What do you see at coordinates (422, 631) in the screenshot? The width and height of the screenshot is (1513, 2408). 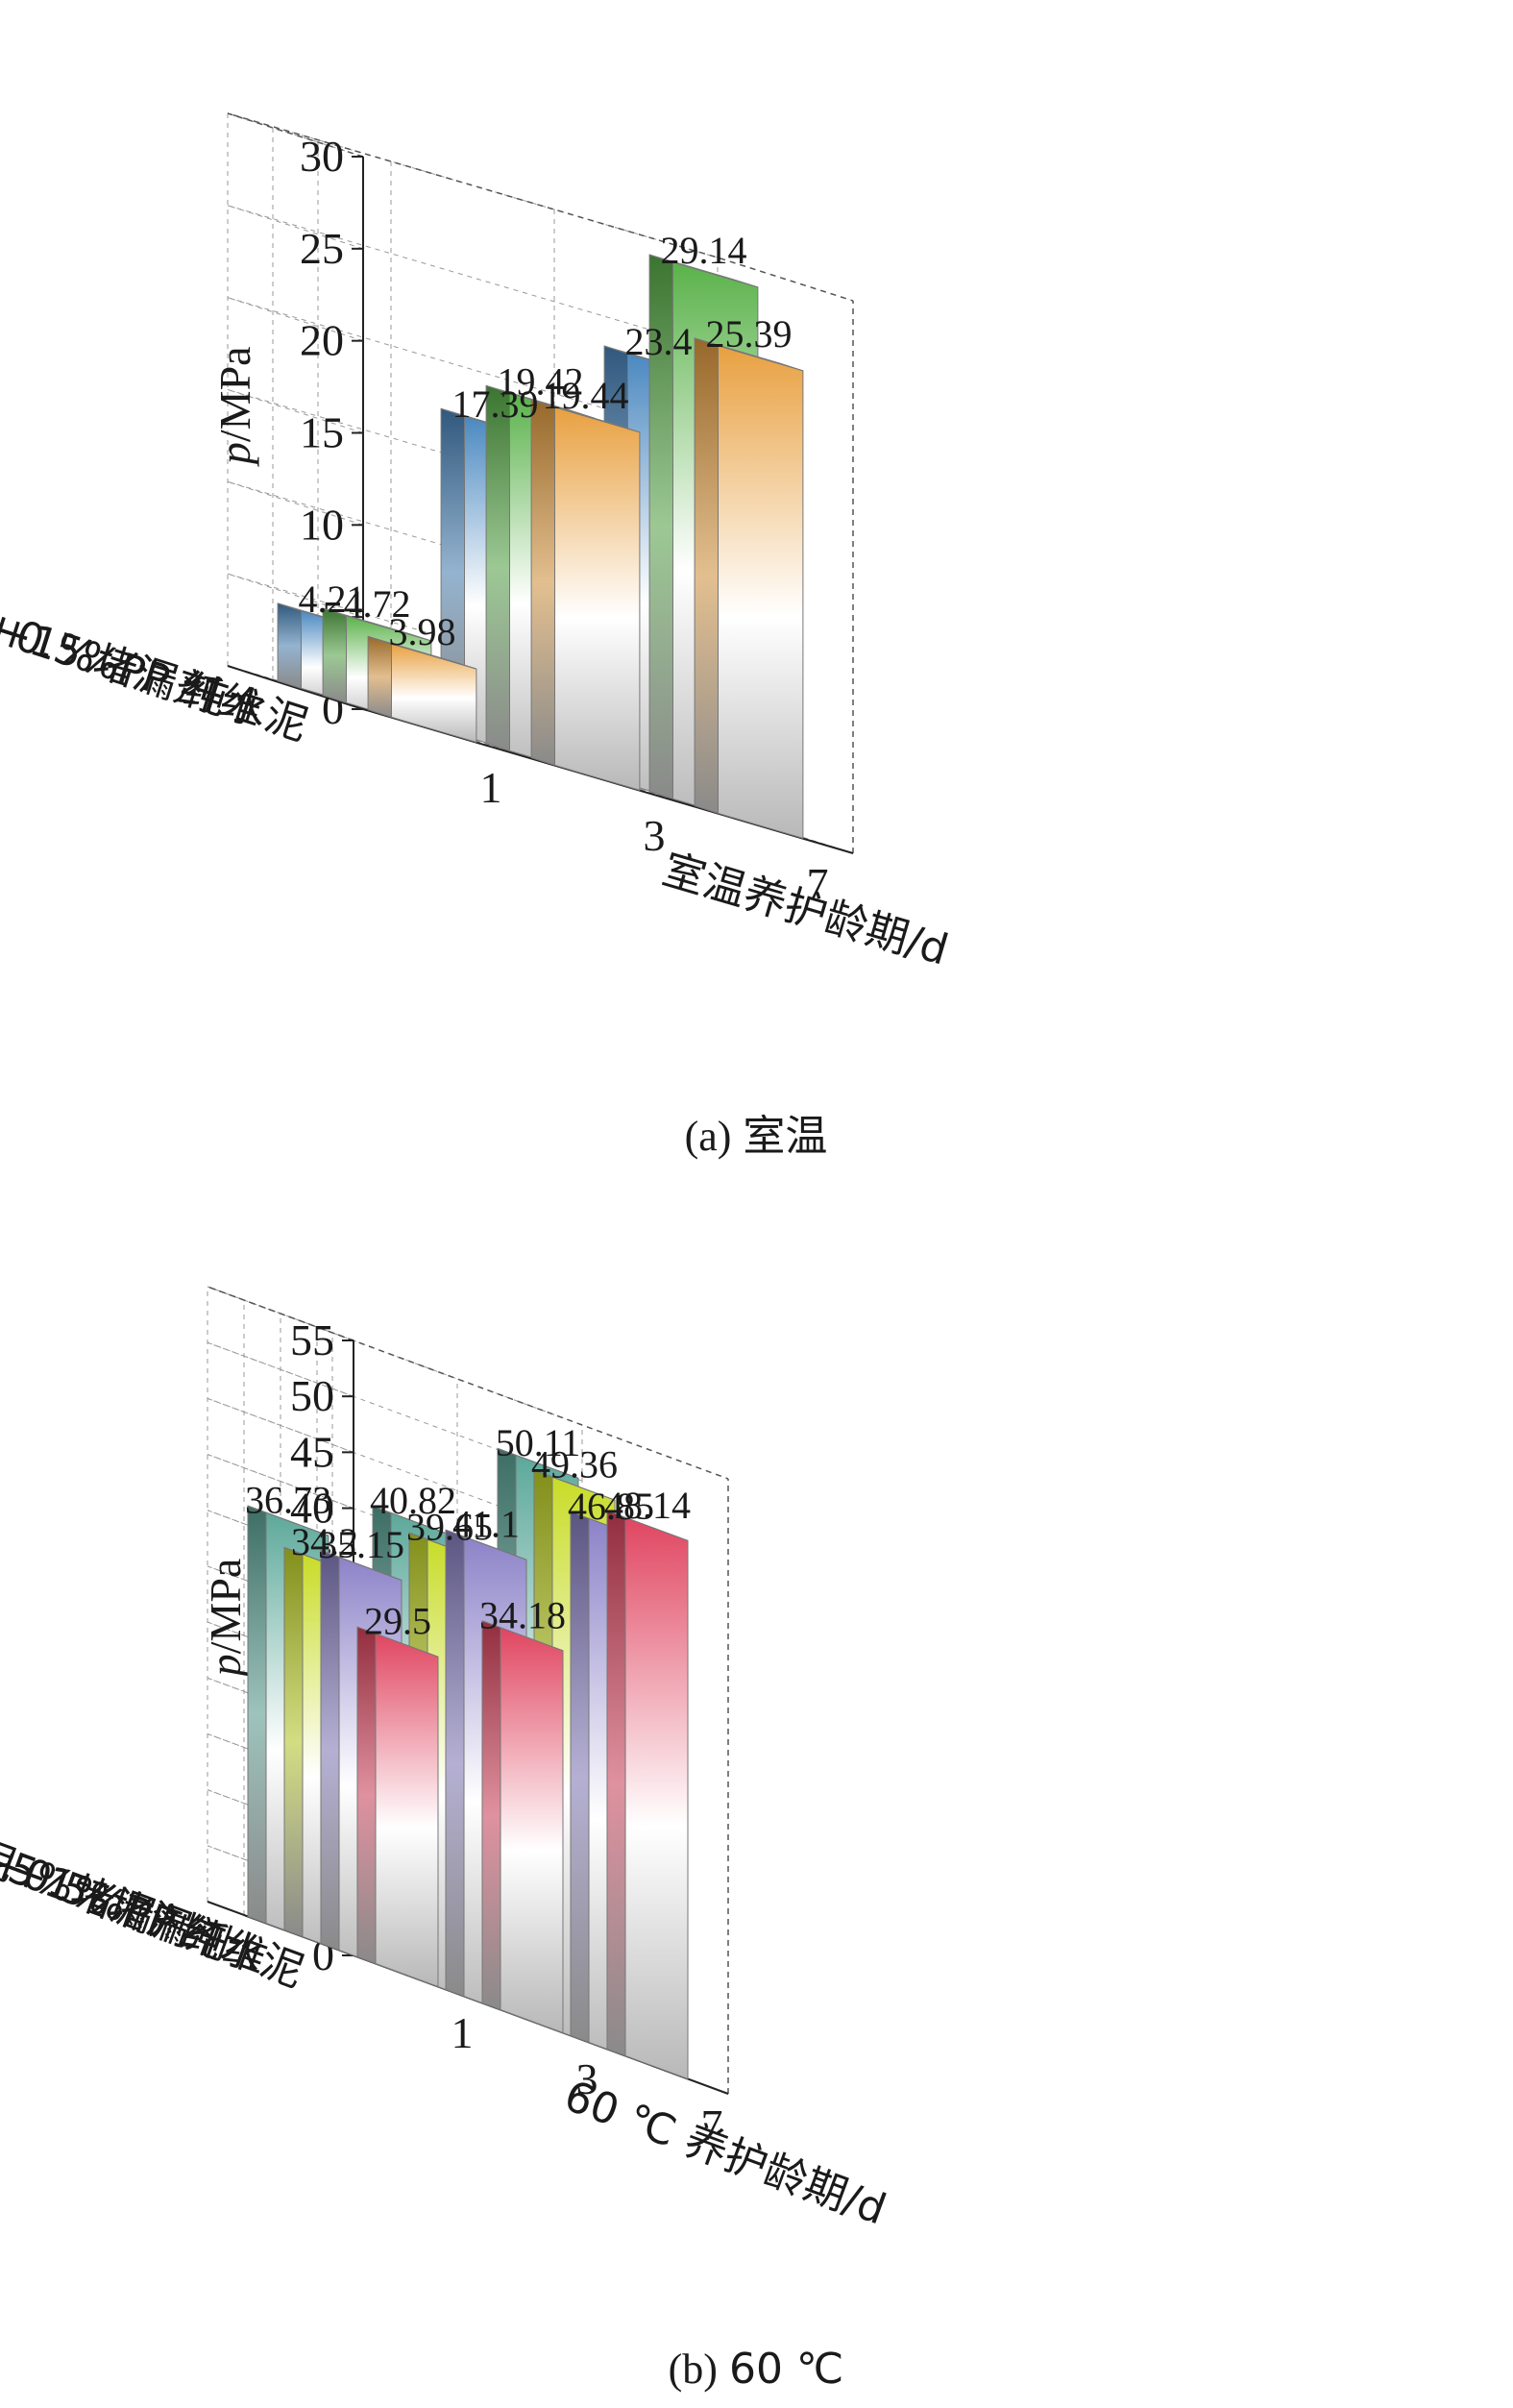 I see `data-label: 3.98` at bounding box center [422, 631].